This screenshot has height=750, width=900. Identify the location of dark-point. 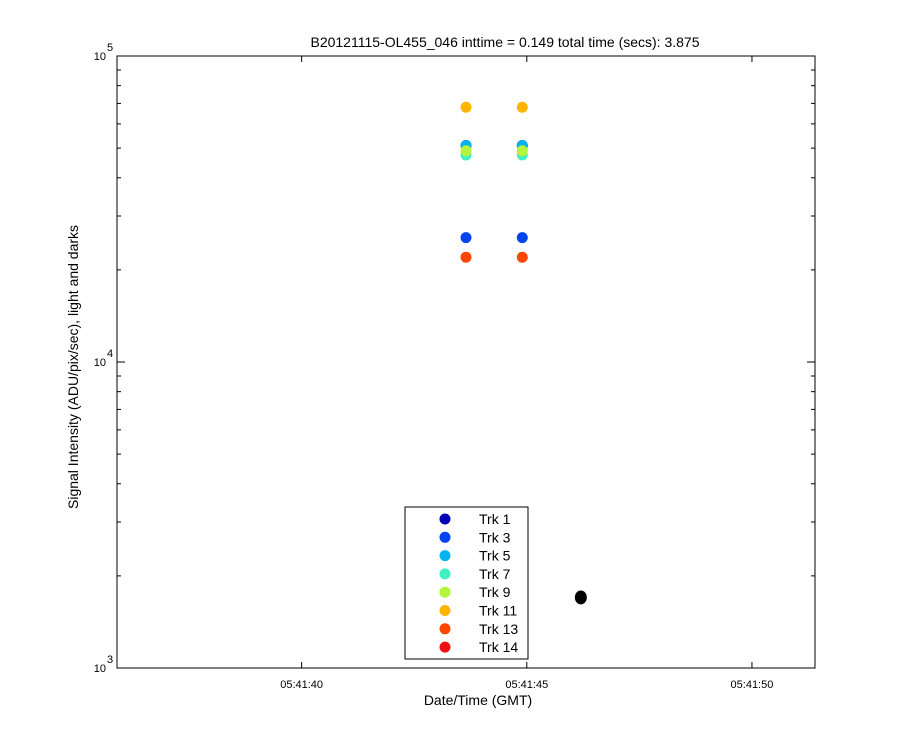
(580, 597).